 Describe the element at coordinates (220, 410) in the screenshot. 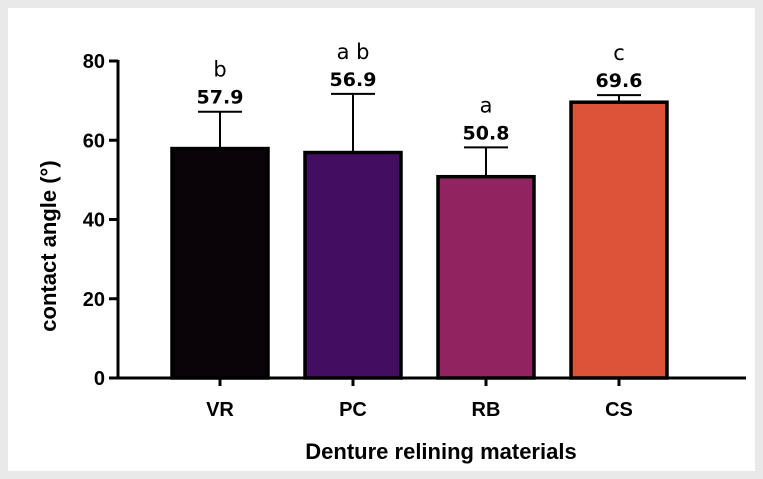

I see `x-tick-label-vr: VR` at that location.